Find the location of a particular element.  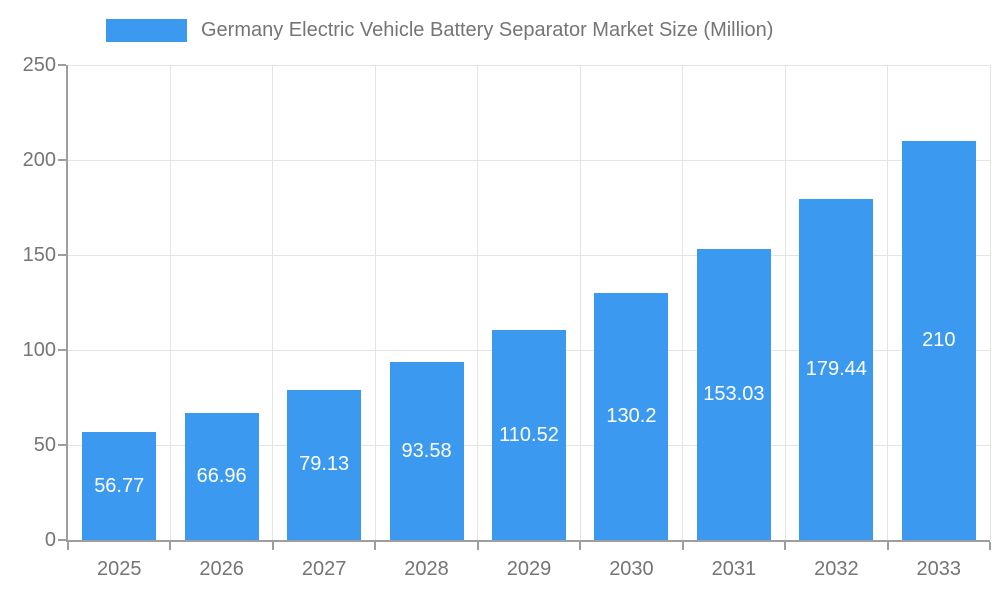

bar-value-label: 130.2 is located at coordinates (631, 415).